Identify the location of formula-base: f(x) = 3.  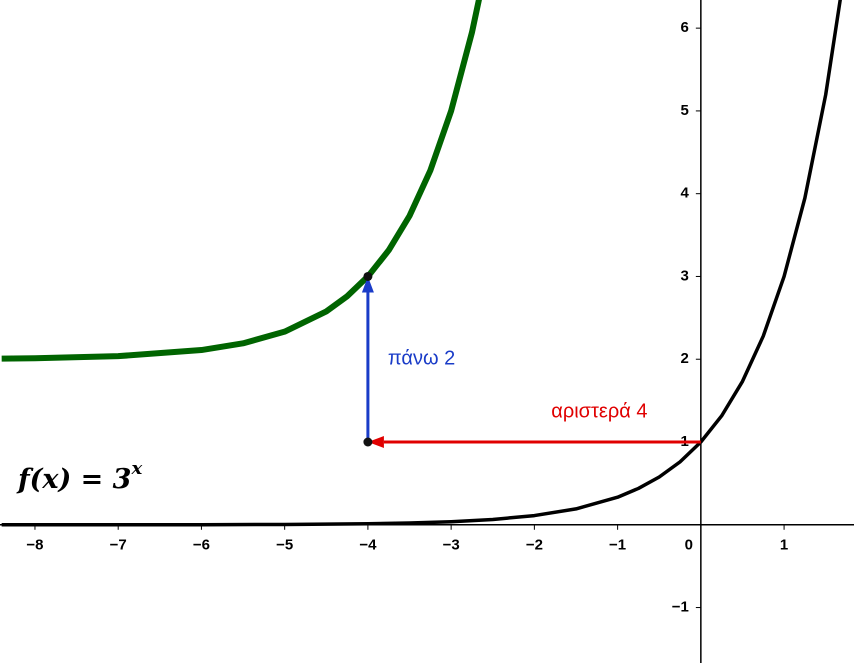
(73, 479).